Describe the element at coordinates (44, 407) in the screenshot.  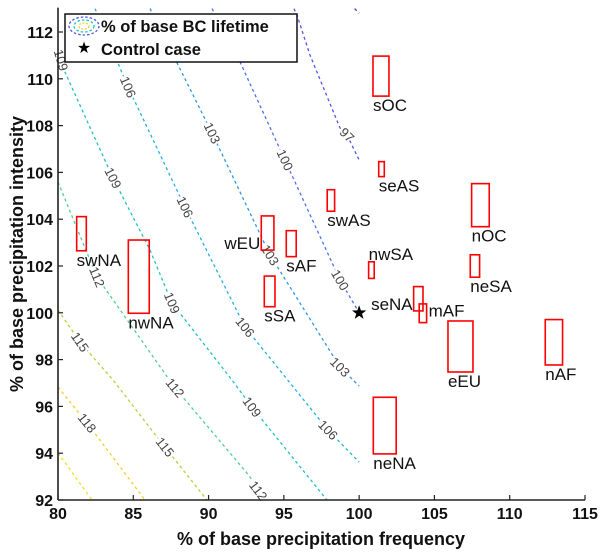
I see `y-tick-label: 96` at that location.